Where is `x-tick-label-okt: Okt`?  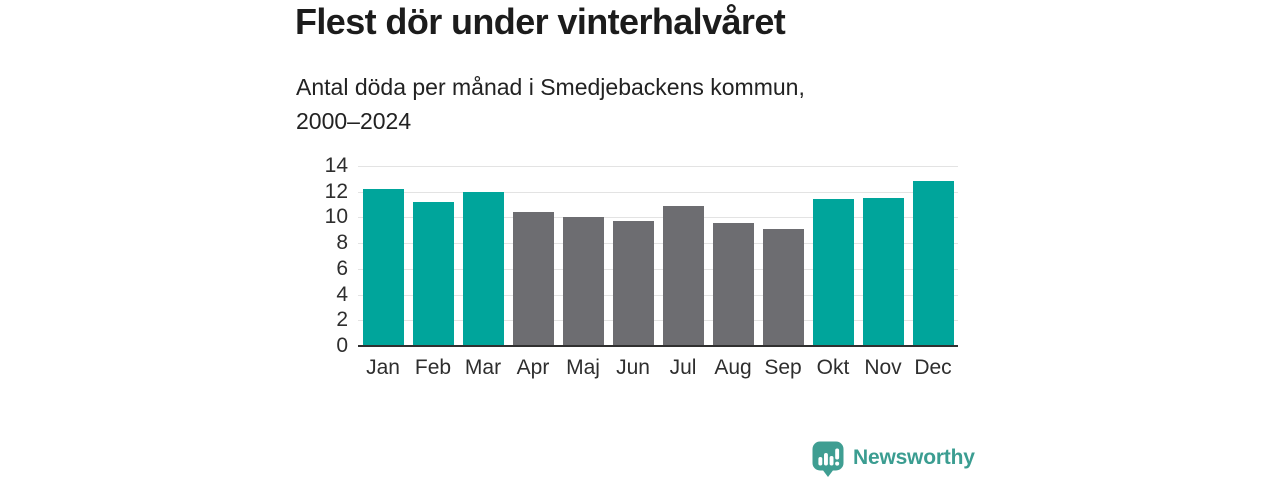
x-tick-label-okt: Okt is located at coordinates (833, 367).